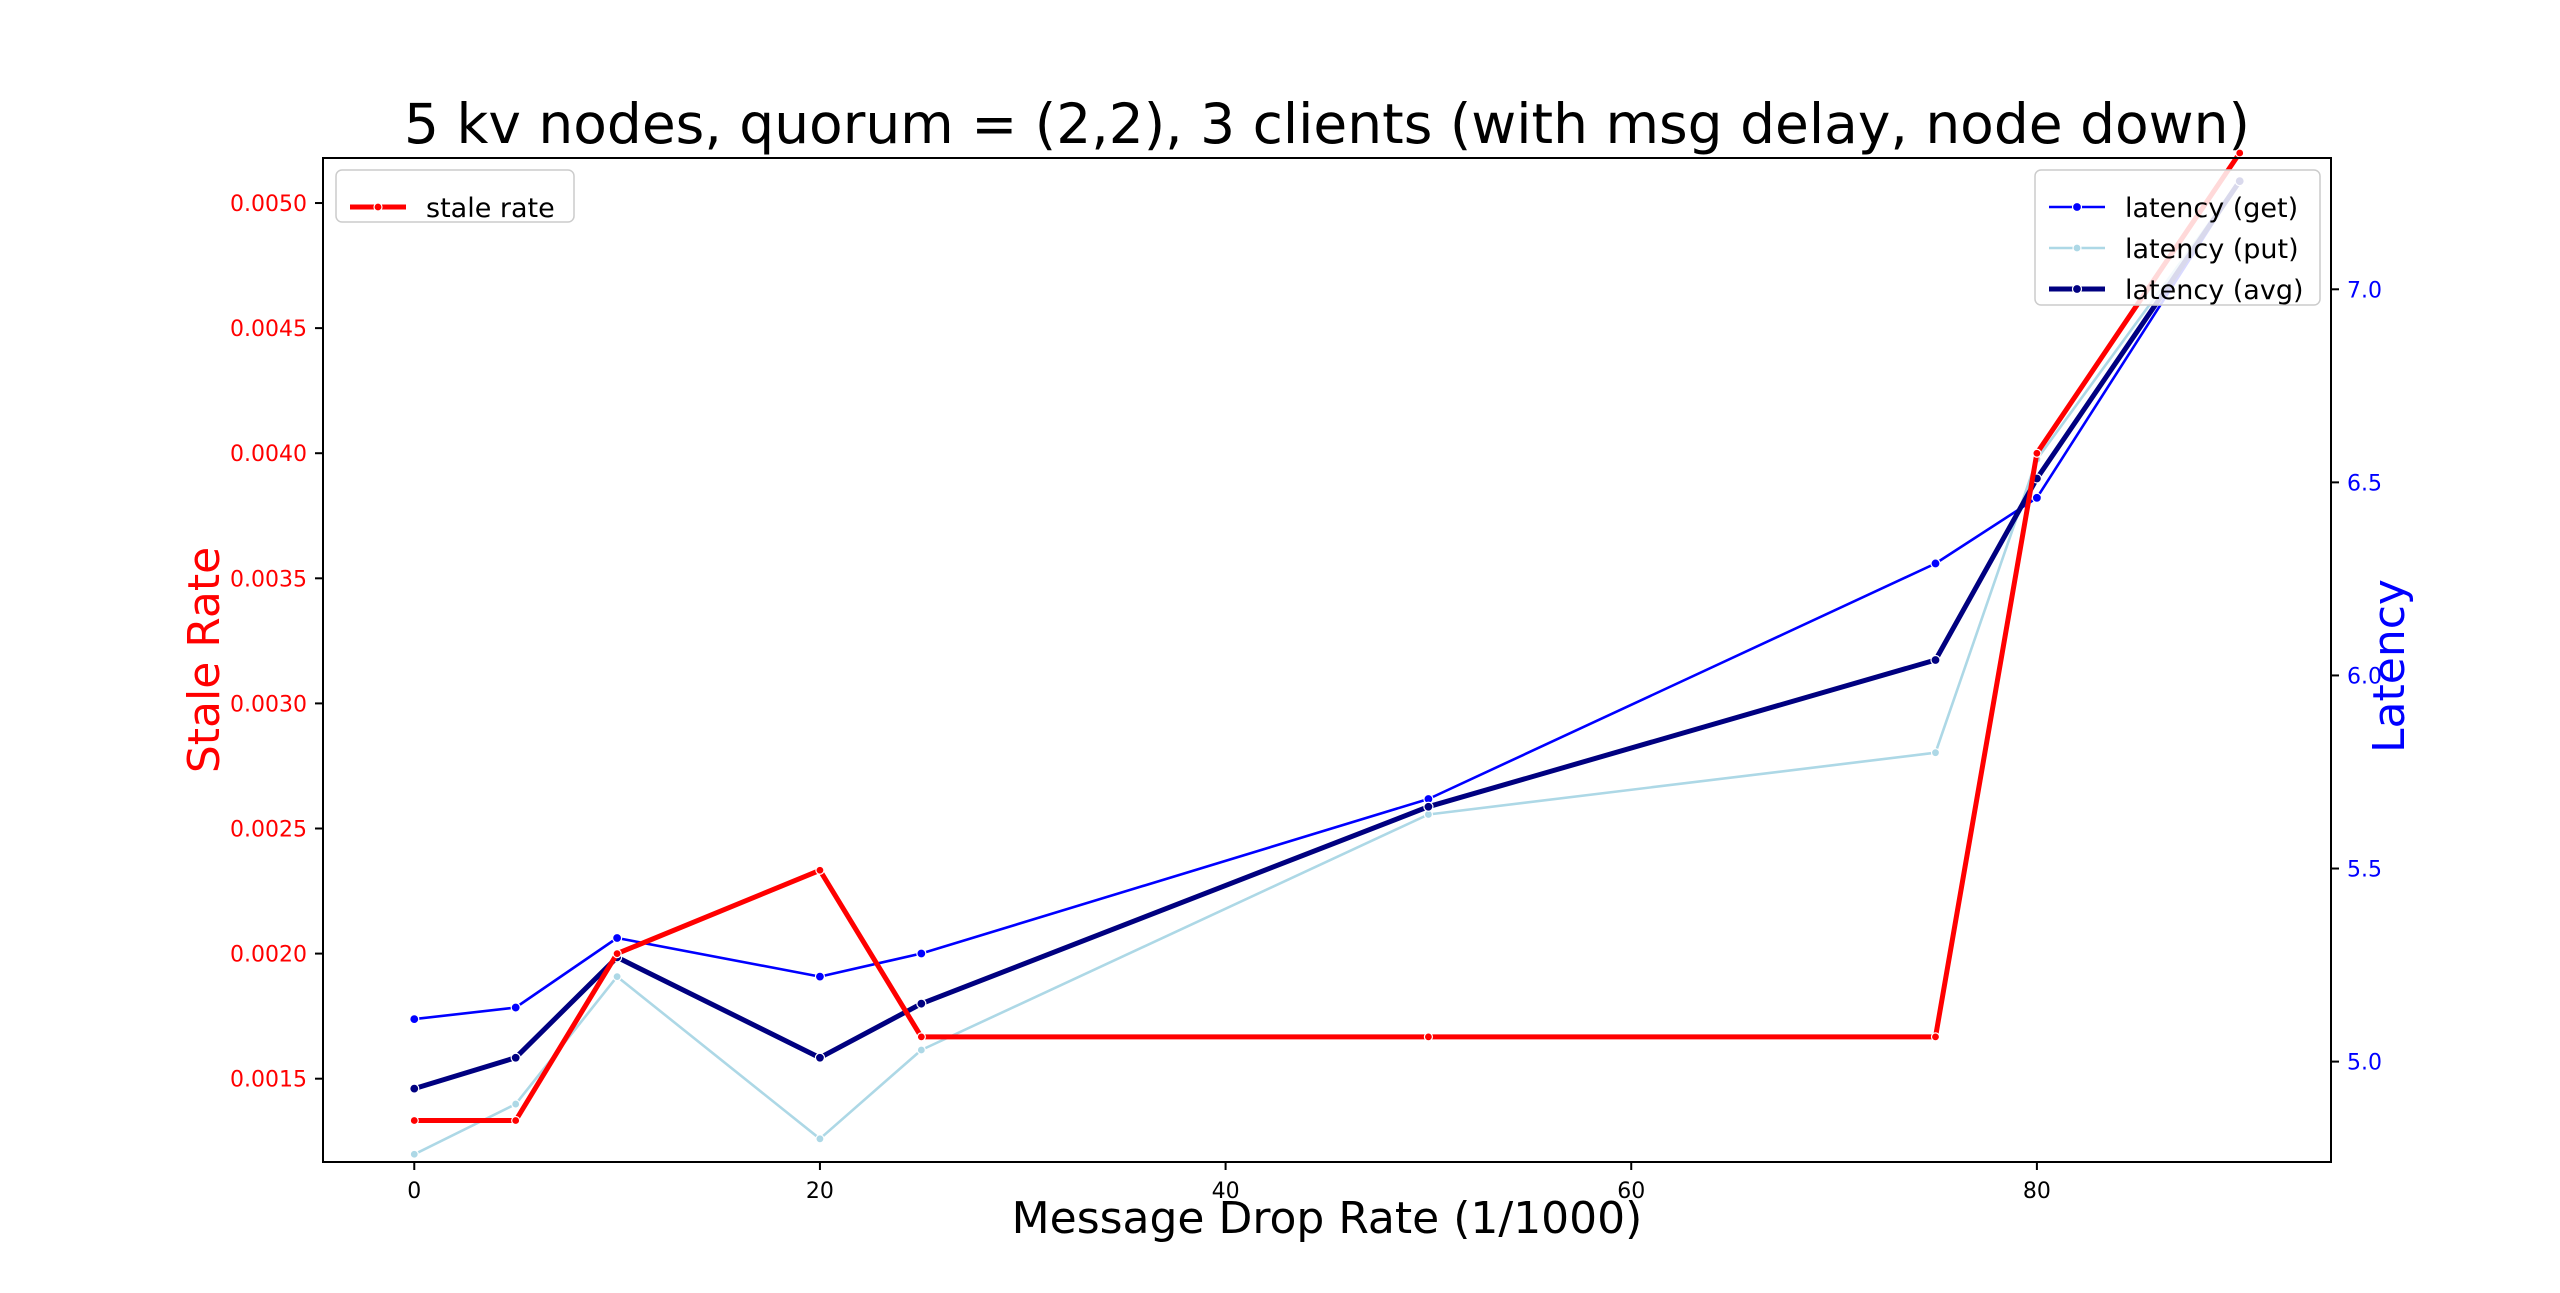 The width and height of the screenshot is (2560, 1293). I want to click on x-tick-label: 0, so click(414, 1191).